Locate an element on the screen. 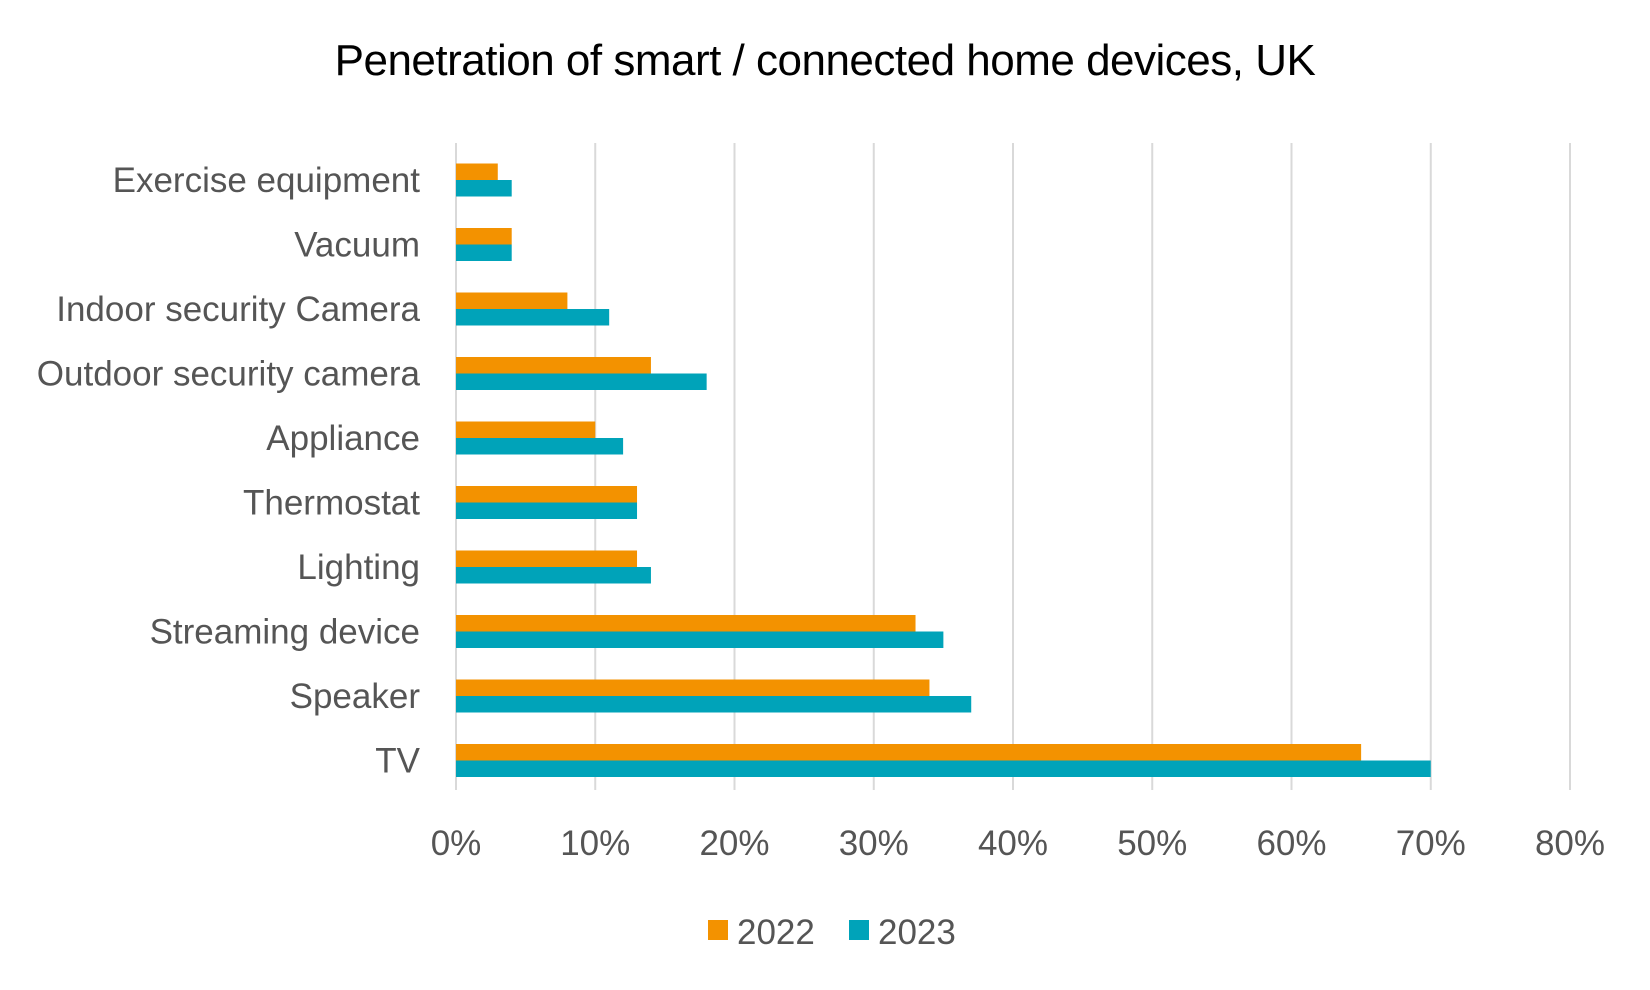  bar-2022-thermostat is located at coordinates (547, 494).